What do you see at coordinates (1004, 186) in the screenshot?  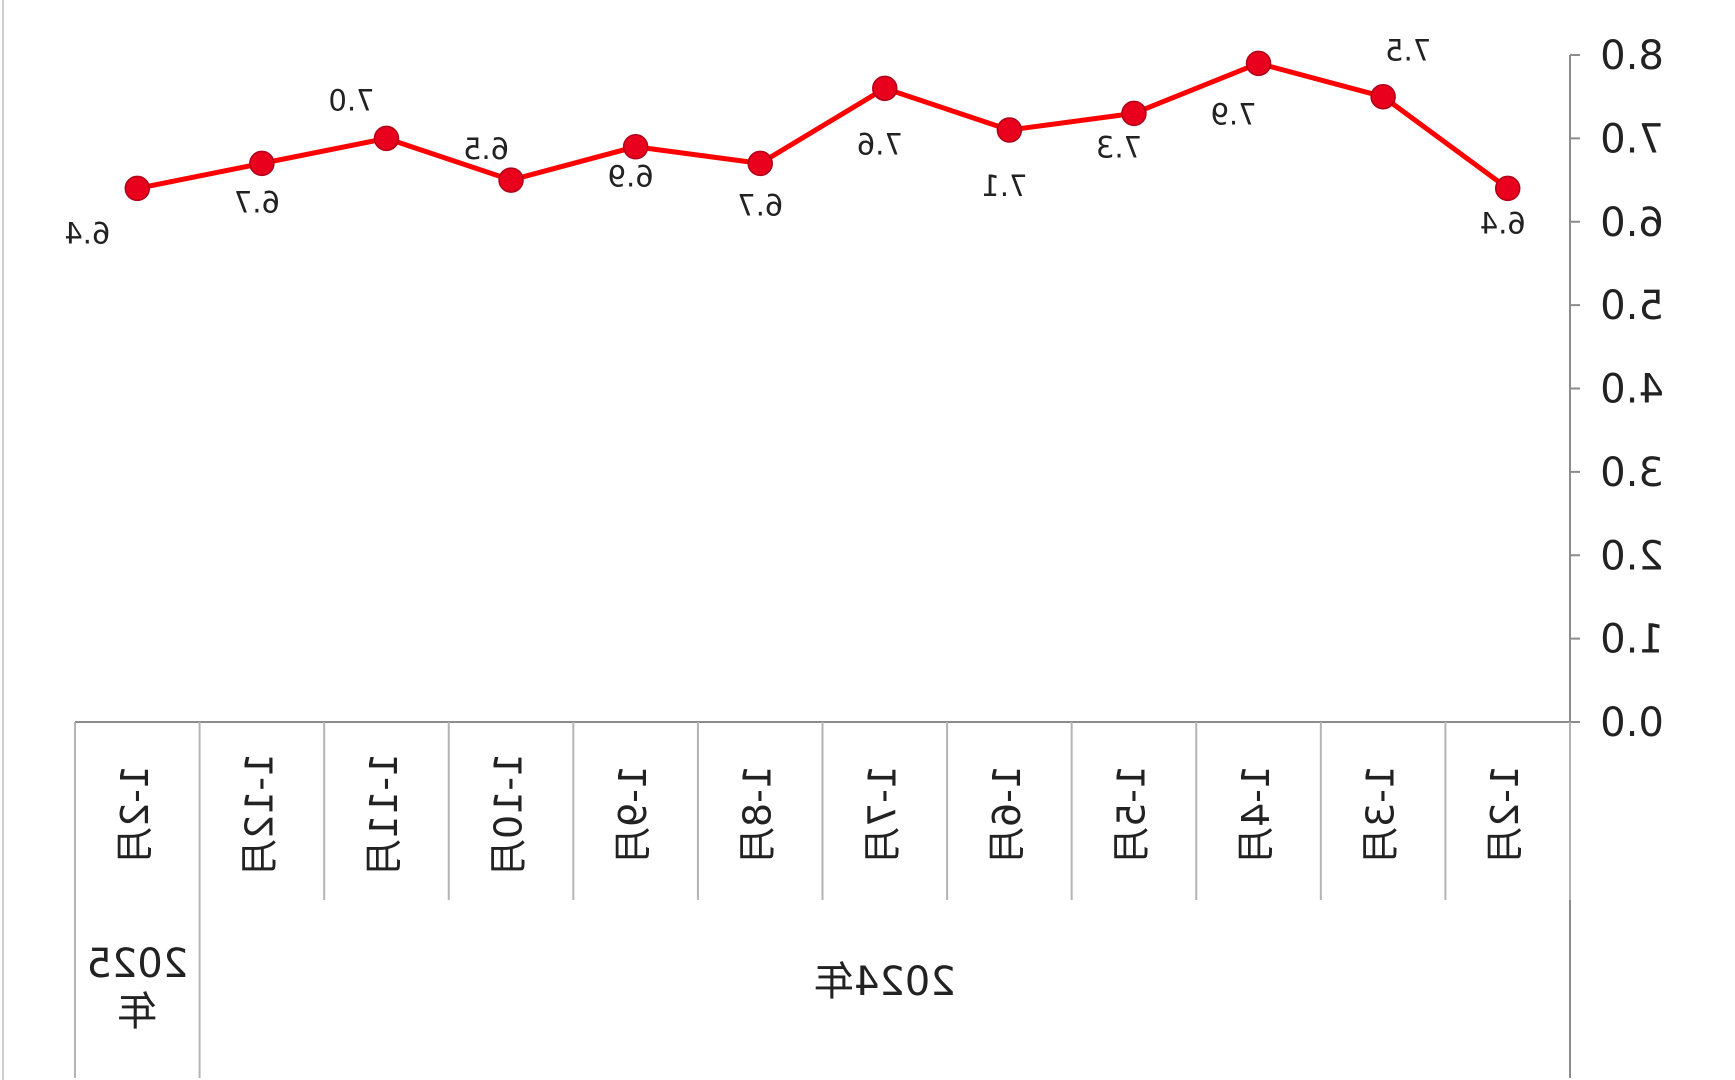 I see `data-label: 7.1` at bounding box center [1004, 186].